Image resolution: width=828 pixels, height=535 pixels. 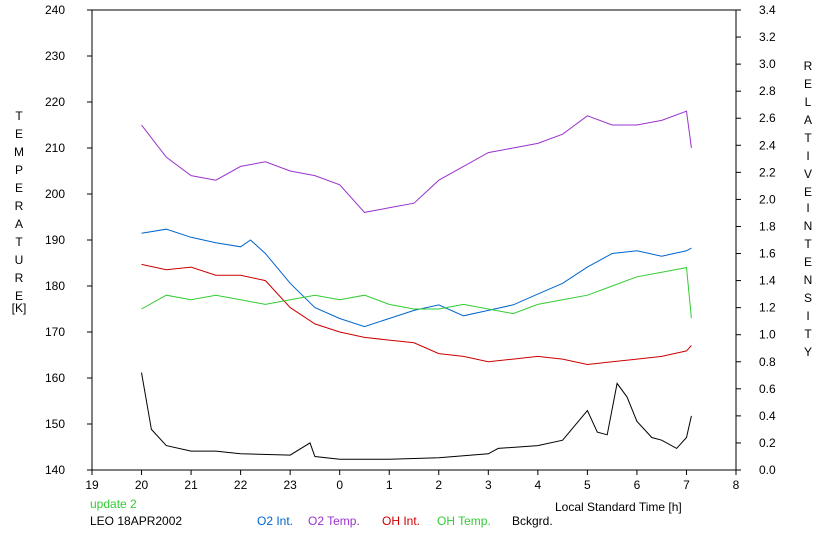 What do you see at coordinates (808, 66) in the screenshot?
I see `y-right-title-letter: R` at bounding box center [808, 66].